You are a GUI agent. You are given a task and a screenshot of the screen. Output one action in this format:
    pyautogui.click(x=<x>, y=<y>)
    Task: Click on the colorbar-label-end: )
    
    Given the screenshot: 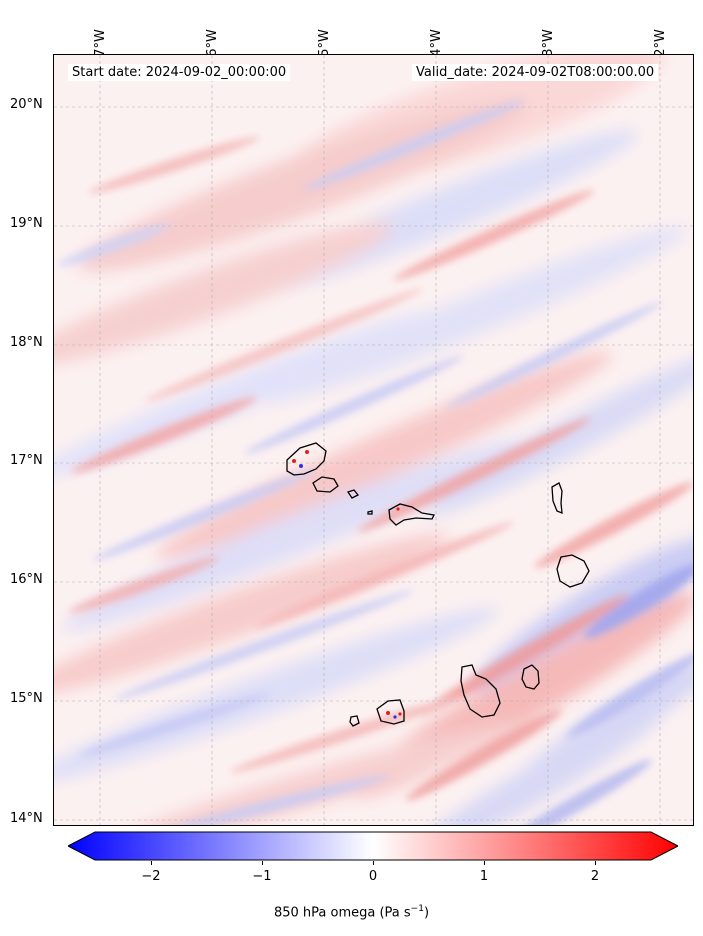 What is the action you would take?
    pyautogui.click(x=426, y=913)
    